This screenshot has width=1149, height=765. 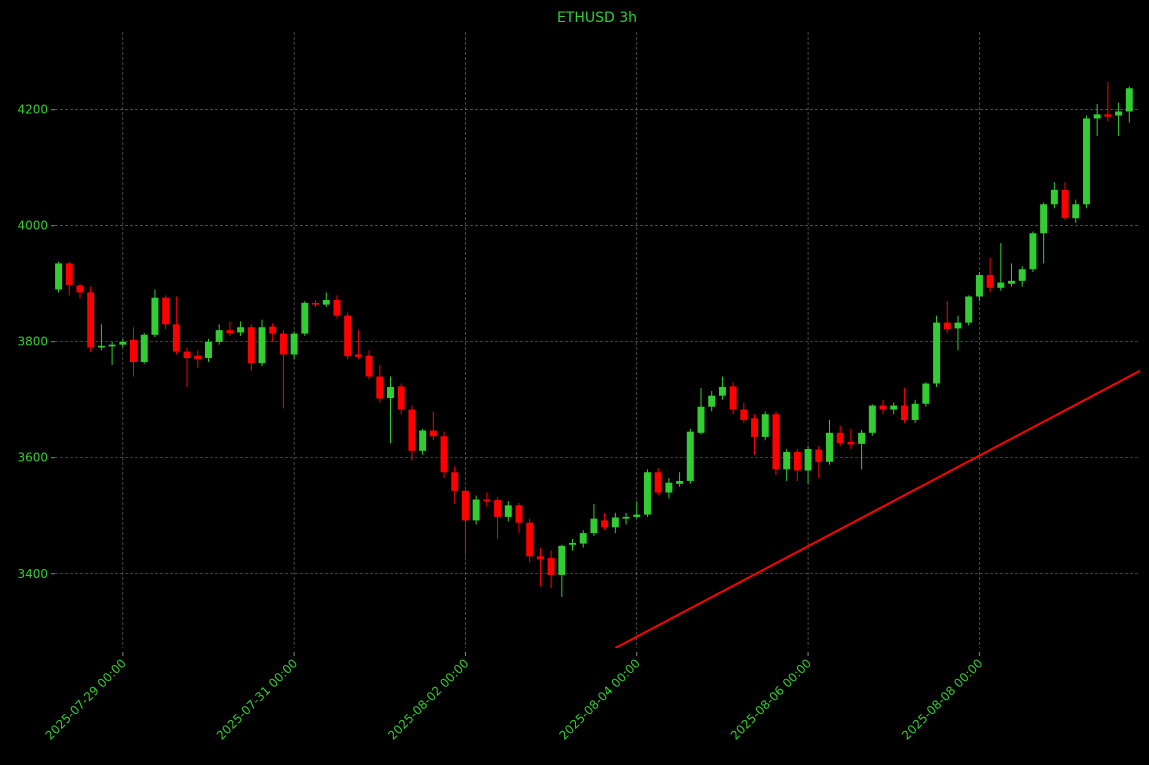 What do you see at coordinates (32, 574) in the screenshot?
I see `y-tick-label: 3400` at bounding box center [32, 574].